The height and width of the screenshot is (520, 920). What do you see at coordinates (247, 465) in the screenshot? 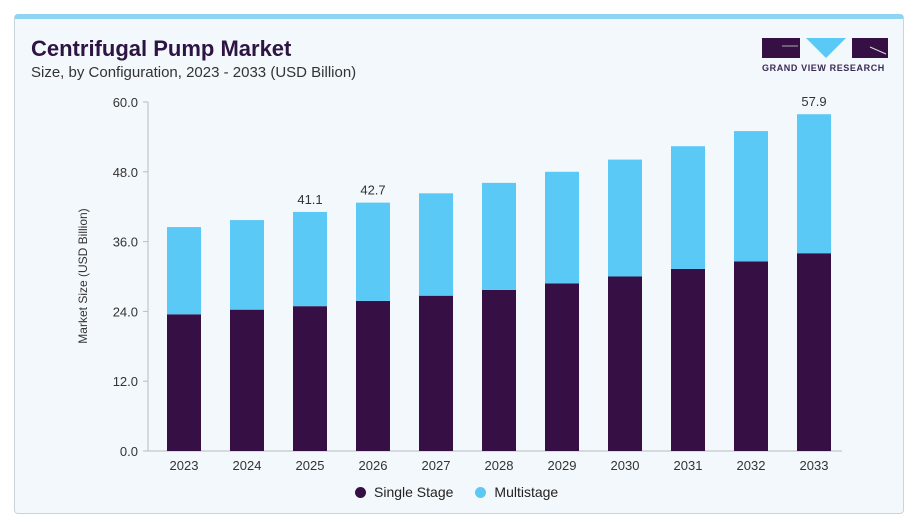
I see `x-tick-label: 2024` at bounding box center [247, 465].